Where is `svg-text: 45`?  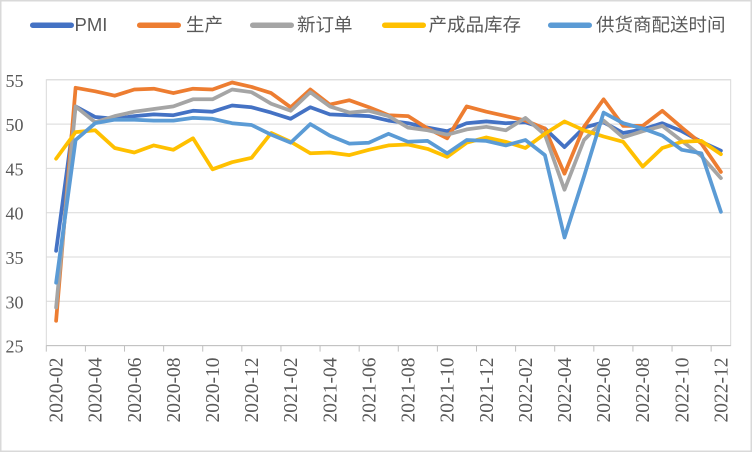 svg-text: 45 is located at coordinates (15, 169).